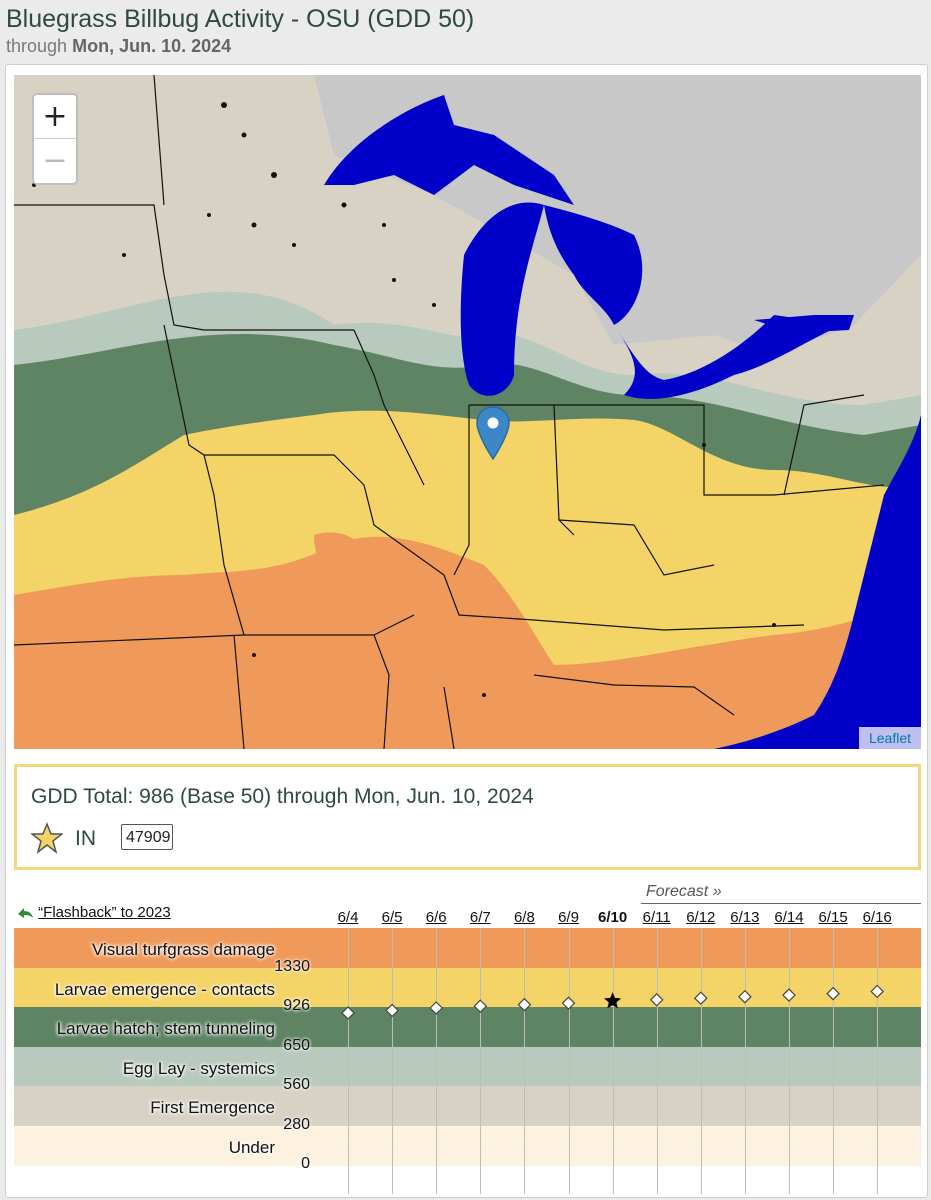 The image size is (931, 1200). I want to click on band-label: Larvae emergence - contacts, so click(164, 989).